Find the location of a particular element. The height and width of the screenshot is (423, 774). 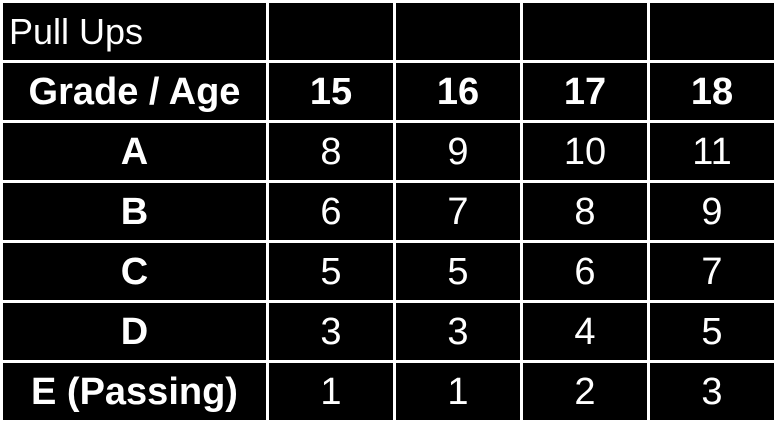

age-header: 18 is located at coordinates (711, 92).